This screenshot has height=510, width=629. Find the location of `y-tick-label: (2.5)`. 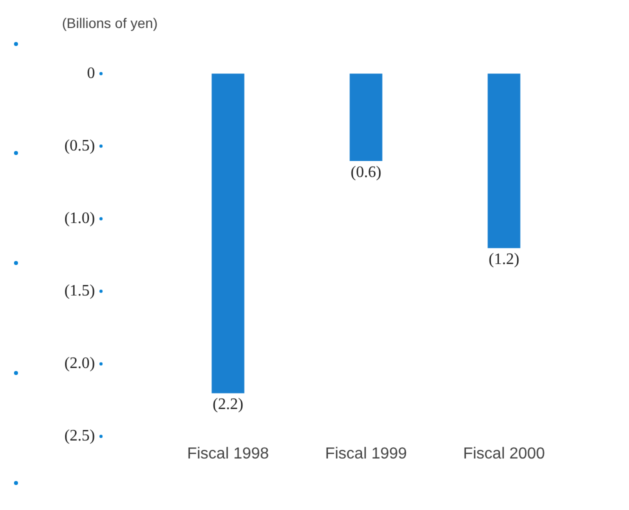

y-tick-label: (2.5) is located at coordinates (79, 436).